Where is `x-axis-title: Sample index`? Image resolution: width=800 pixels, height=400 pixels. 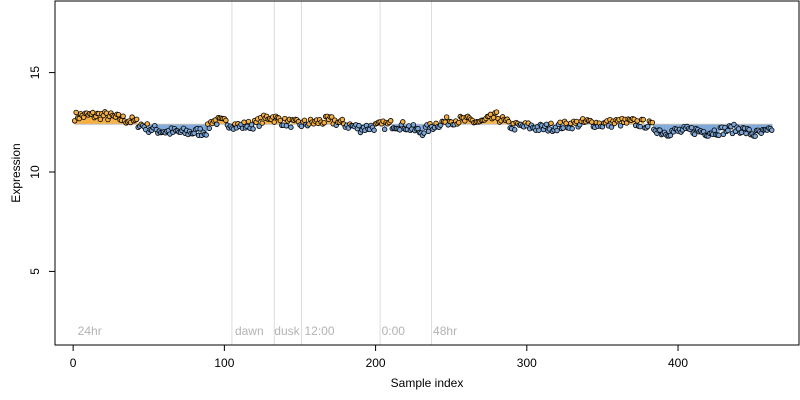 x-axis-title: Sample index is located at coordinates (427, 383).